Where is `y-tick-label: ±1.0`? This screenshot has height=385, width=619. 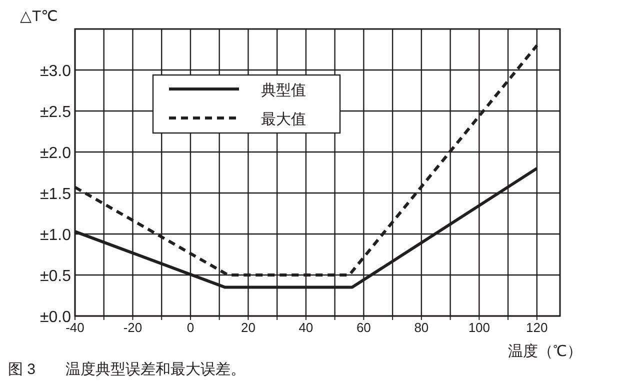 y-tick-label: ±1.0 is located at coordinates (56, 235).